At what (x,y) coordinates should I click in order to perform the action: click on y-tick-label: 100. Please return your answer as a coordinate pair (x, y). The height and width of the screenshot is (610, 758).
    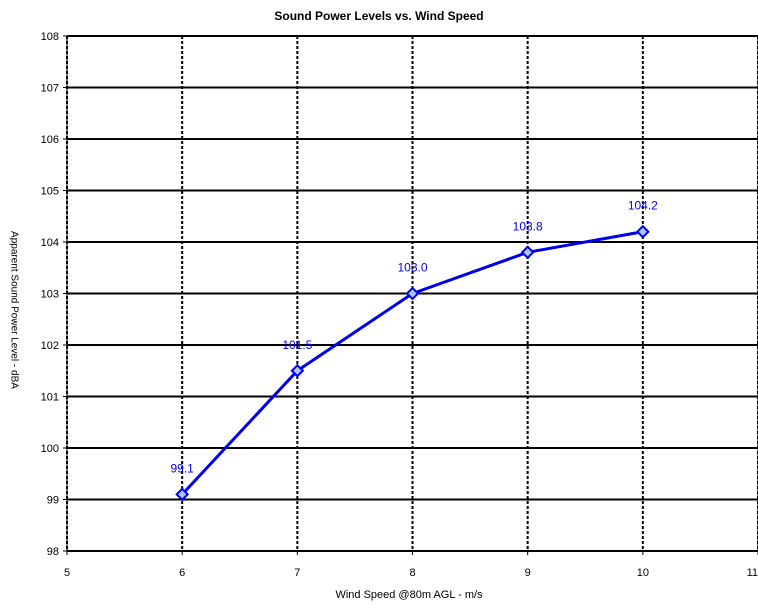
    Looking at the image, I should click on (50, 449).